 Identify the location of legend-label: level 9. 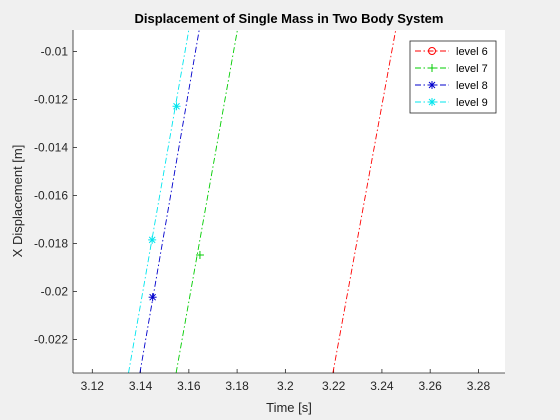
(472, 103).